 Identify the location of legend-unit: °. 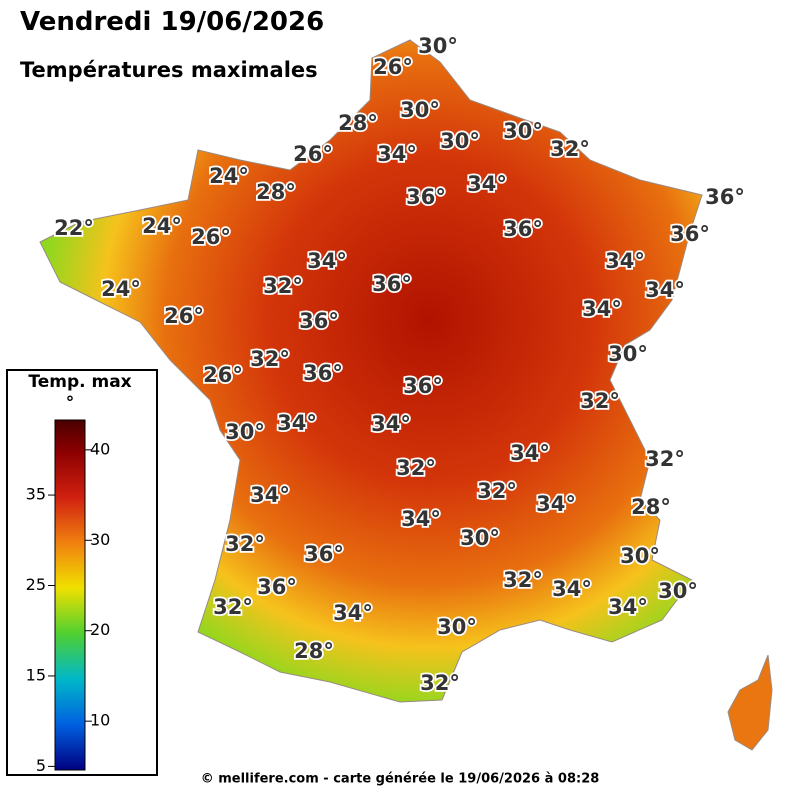
(70, 403).